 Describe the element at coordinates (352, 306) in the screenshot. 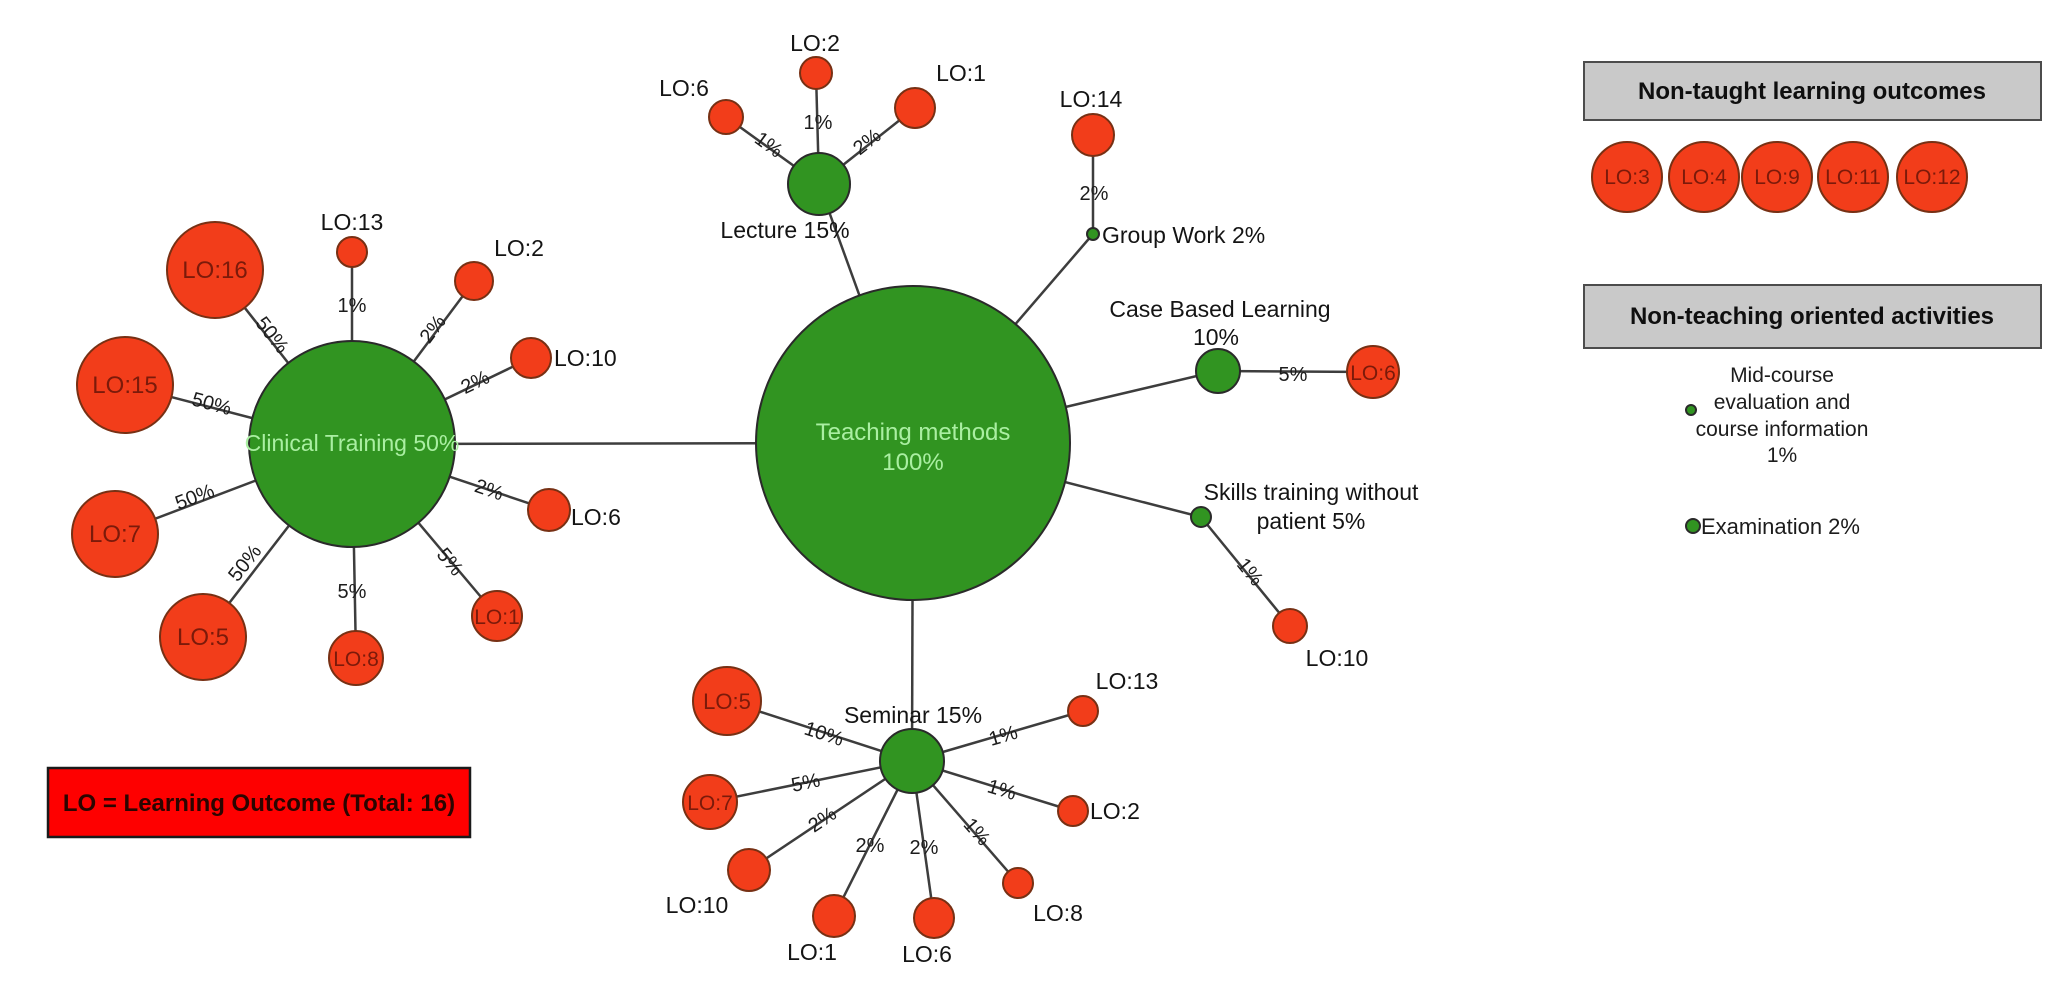

I see `pct-clinical-lo13: 1%` at that location.